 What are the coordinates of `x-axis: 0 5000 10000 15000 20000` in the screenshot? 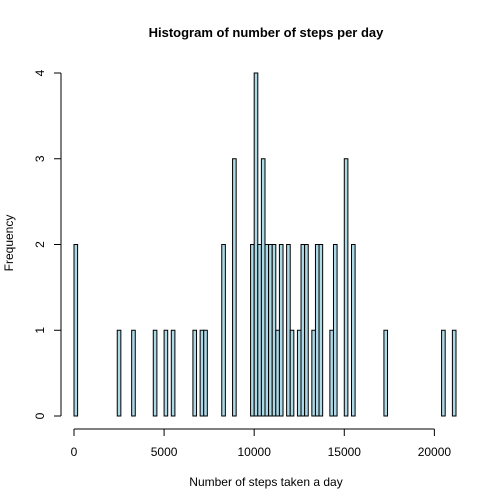 It's located at (261, 443).